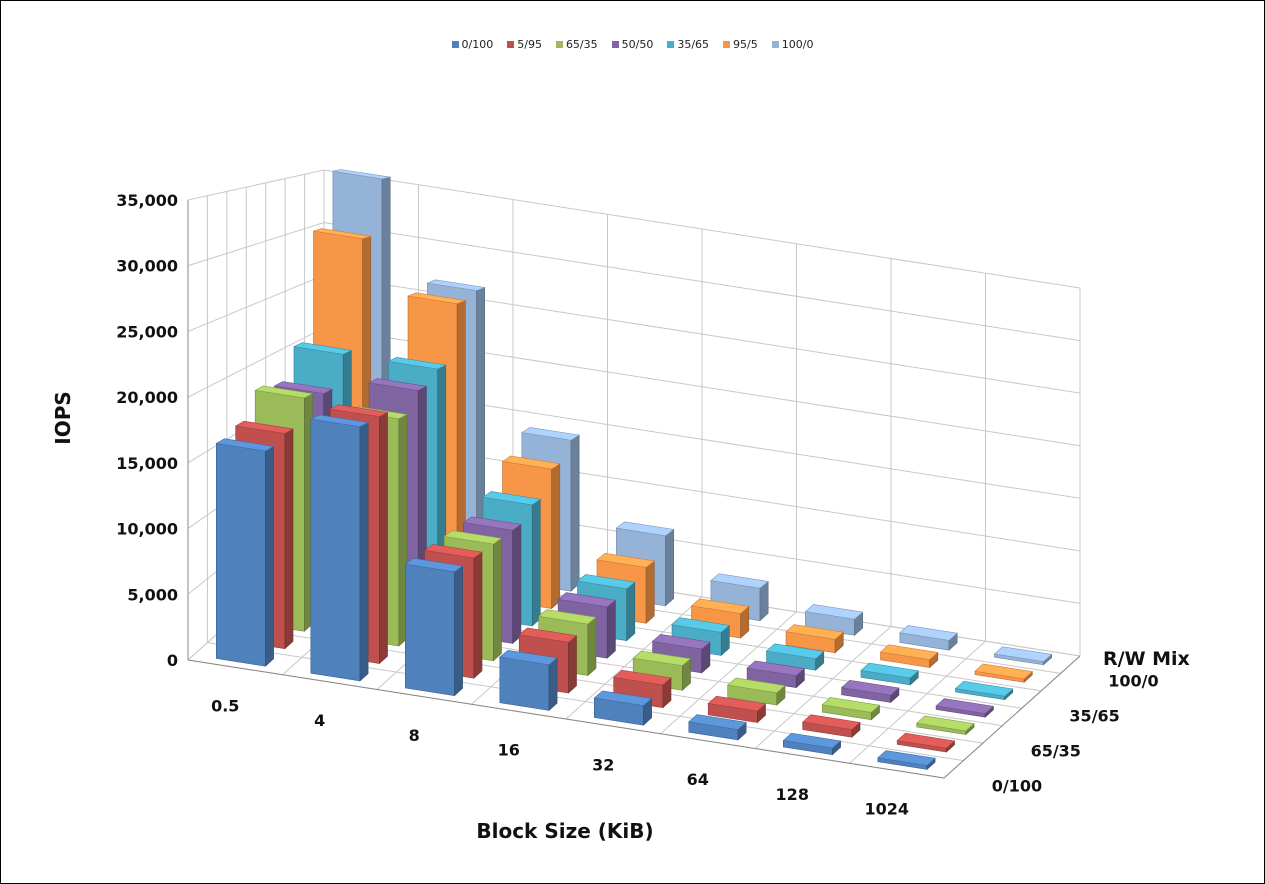  I want to click on legend-label: 5/95, so click(529, 44).